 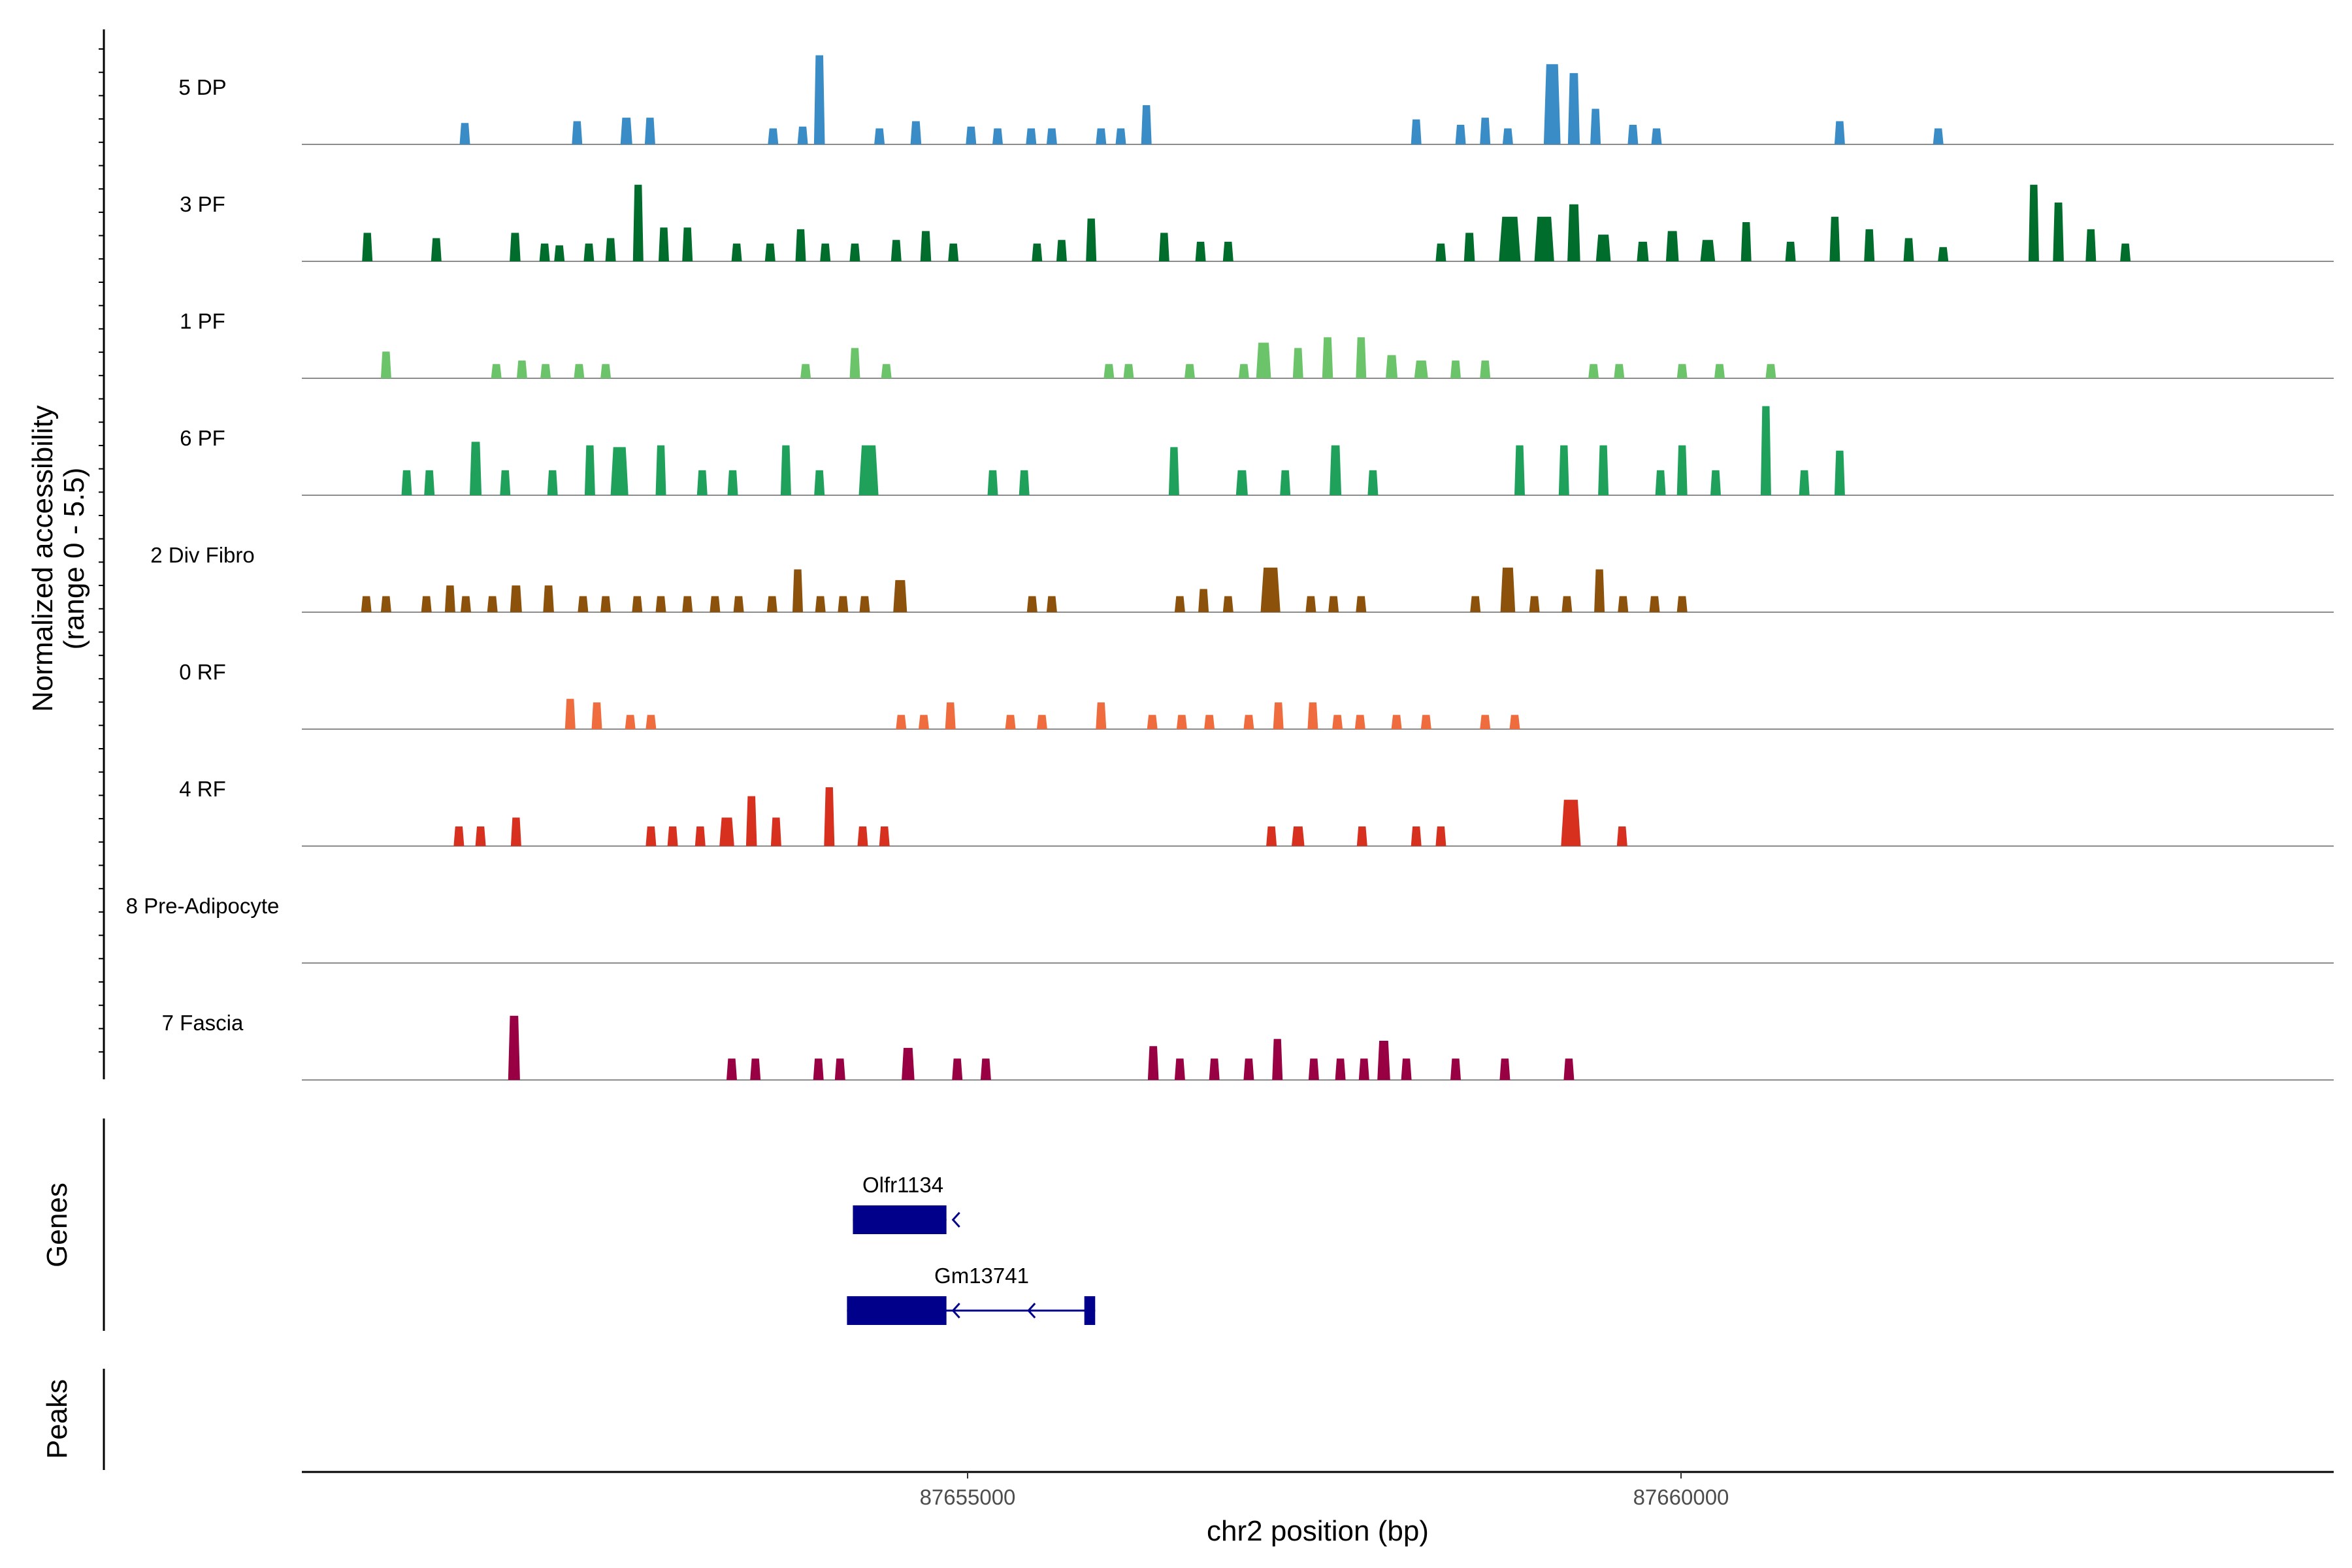 What do you see at coordinates (902, 1185) in the screenshot?
I see `gene-label: Olfr1134` at bounding box center [902, 1185].